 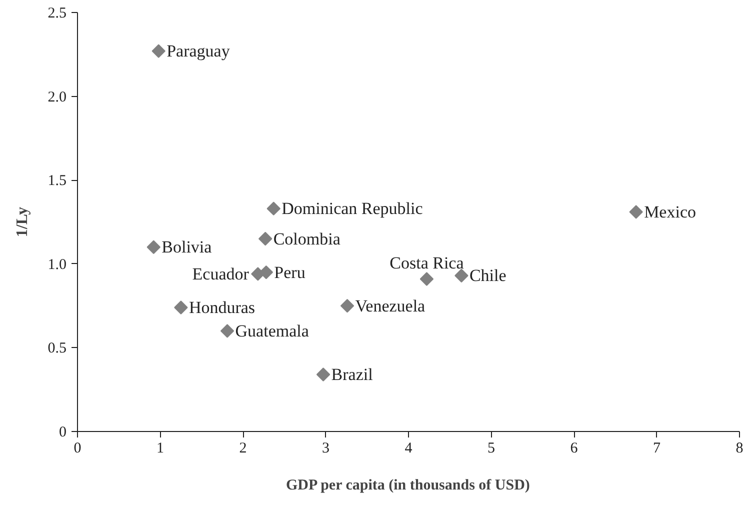 I want to click on annotation: Chile, so click(x=487, y=276).